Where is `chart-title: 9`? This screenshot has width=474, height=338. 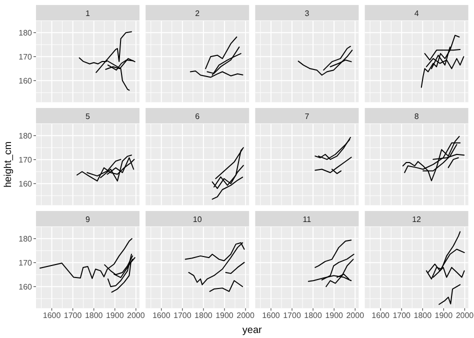
chart-title: 9 is located at coordinates (88, 219).